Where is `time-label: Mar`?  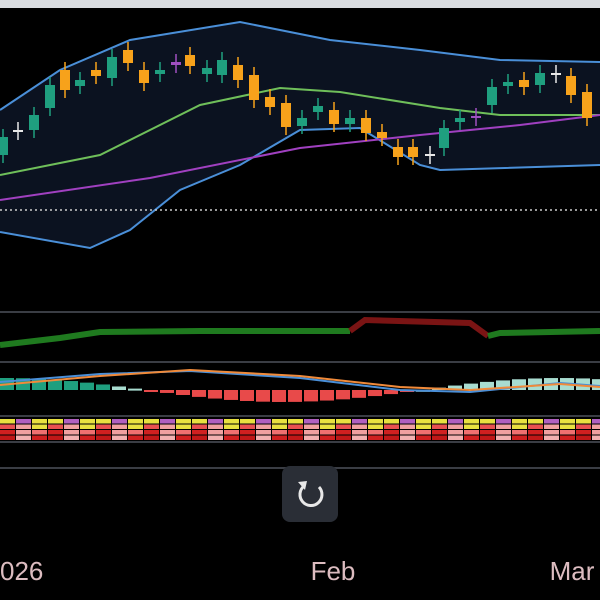
time-label: Mar is located at coordinates (572, 571).